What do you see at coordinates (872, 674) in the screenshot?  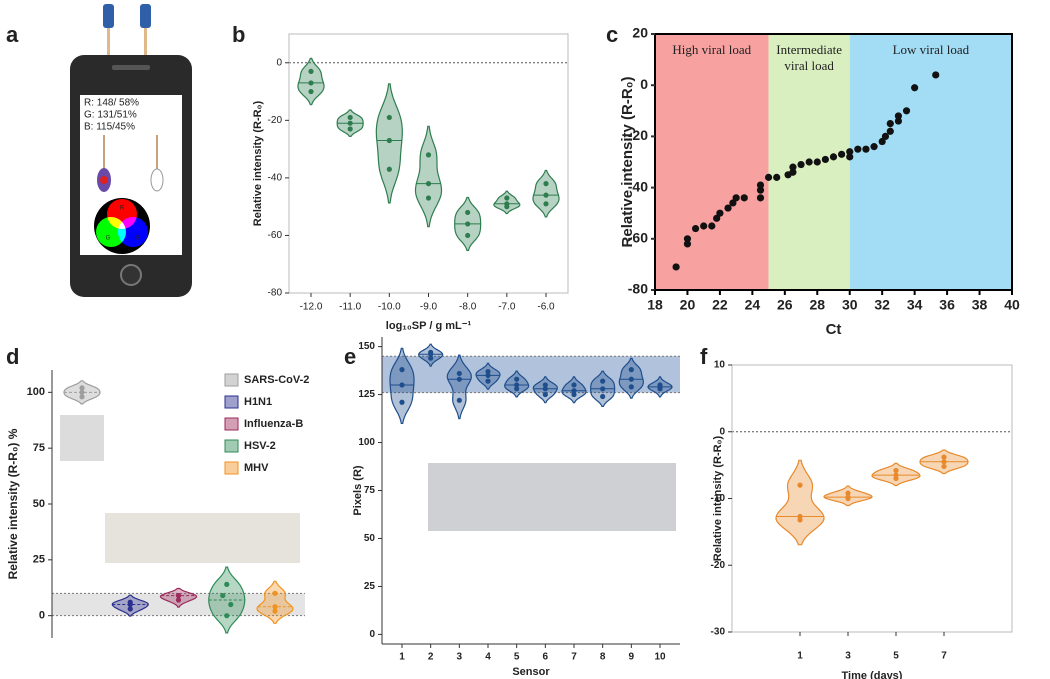 I see `x-axis-label: Time (days)` at bounding box center [872, 674].